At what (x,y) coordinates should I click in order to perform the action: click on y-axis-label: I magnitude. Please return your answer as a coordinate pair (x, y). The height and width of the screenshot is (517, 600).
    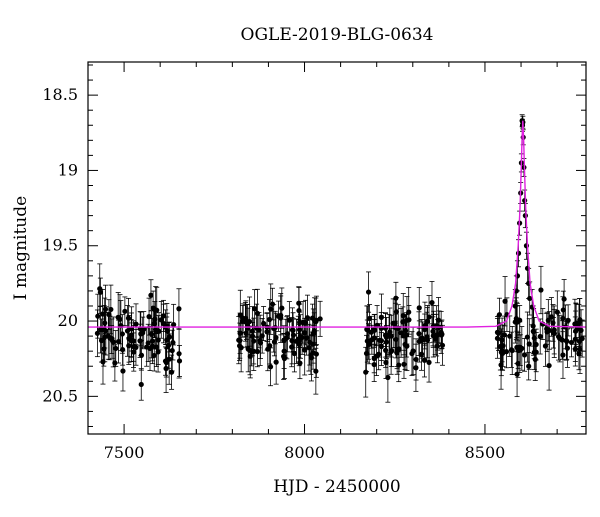
    Looking at the image, I should click on (21, 248).